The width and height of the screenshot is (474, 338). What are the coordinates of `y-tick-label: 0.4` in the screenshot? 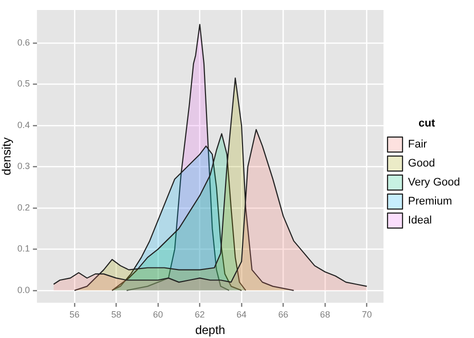 It's located at (23, 125).